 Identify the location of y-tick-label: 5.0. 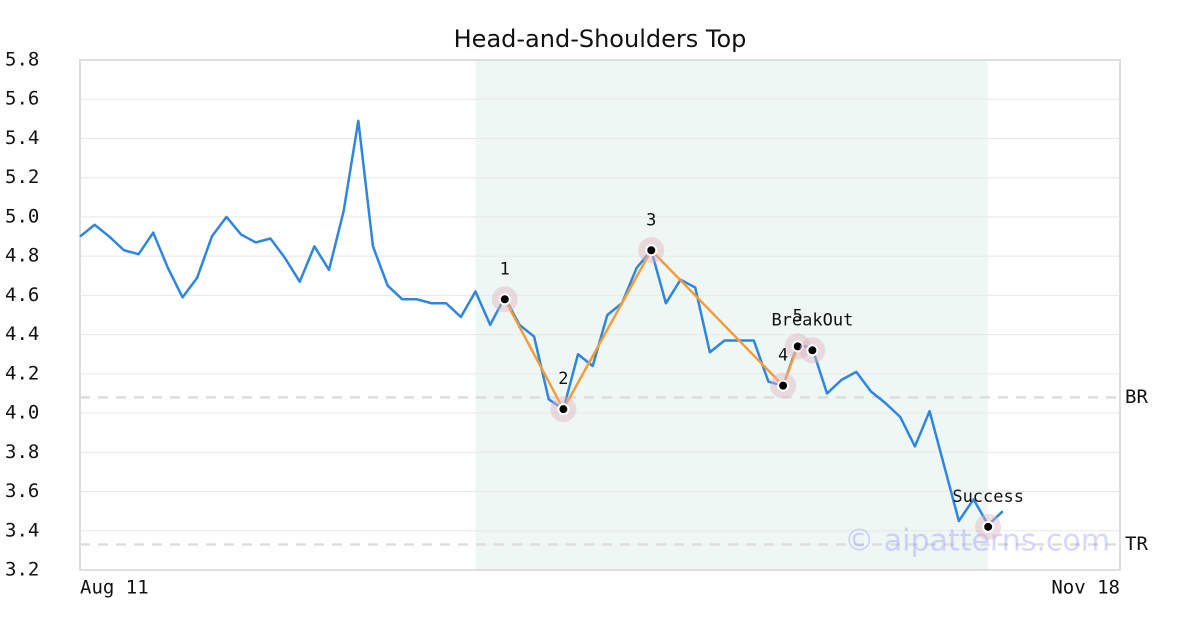
(22, 216).